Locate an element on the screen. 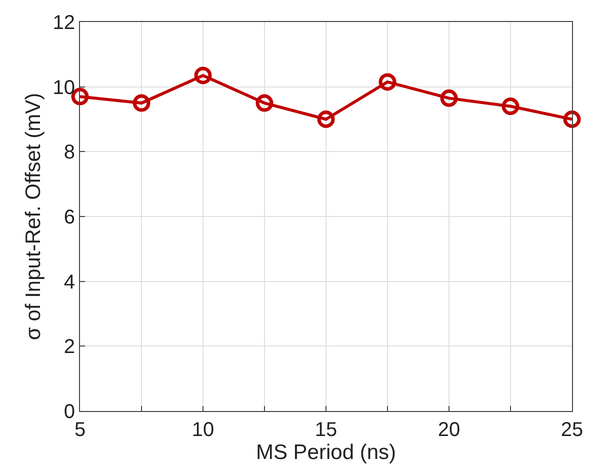  x-axis-title: MS Period (ns) is located at coordinates (326, 452).